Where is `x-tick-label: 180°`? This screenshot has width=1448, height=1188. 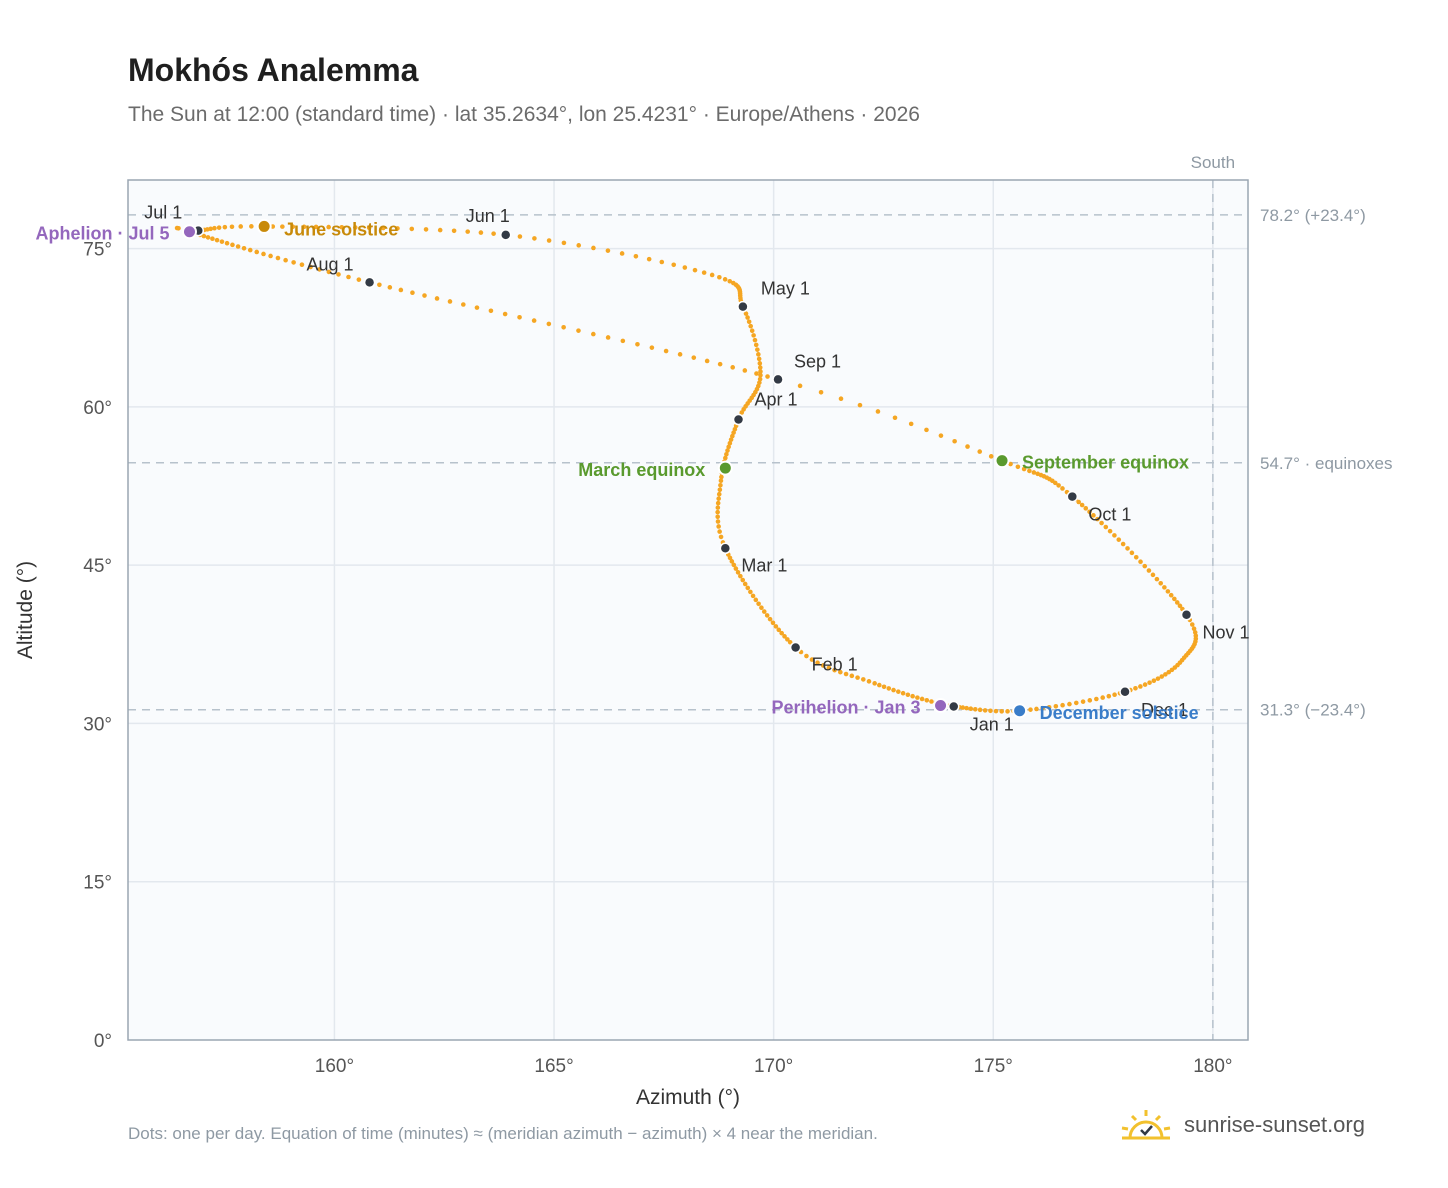 x-tick-label: 180° is located at coordinates (1212, 1066).